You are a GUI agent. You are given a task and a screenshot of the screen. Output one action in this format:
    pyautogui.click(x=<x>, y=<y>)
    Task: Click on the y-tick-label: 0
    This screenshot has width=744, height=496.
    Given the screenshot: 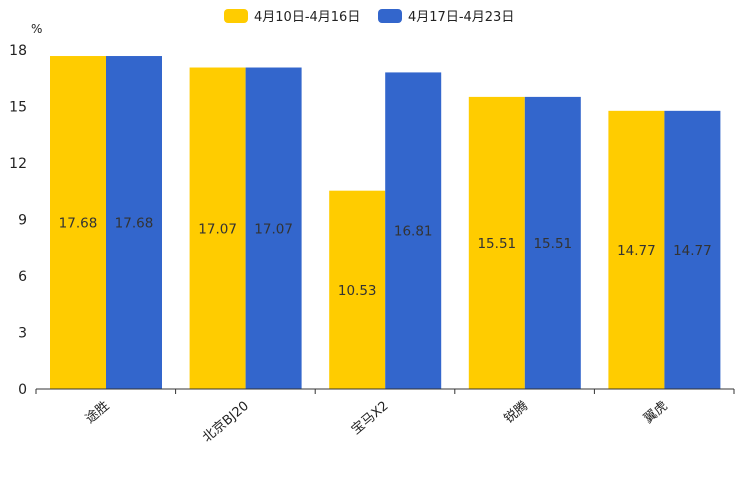 What is the action you would take?
    pyautogui.click(x=22, y=390)
    